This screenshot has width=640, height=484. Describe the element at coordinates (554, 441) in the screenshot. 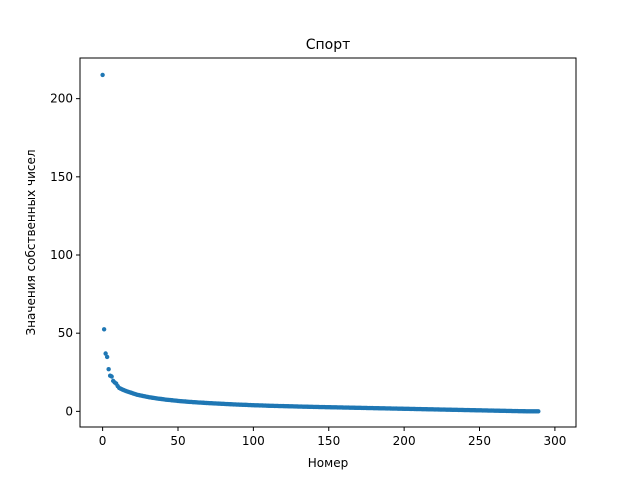

I see `x-tick-label: 300` at that location.